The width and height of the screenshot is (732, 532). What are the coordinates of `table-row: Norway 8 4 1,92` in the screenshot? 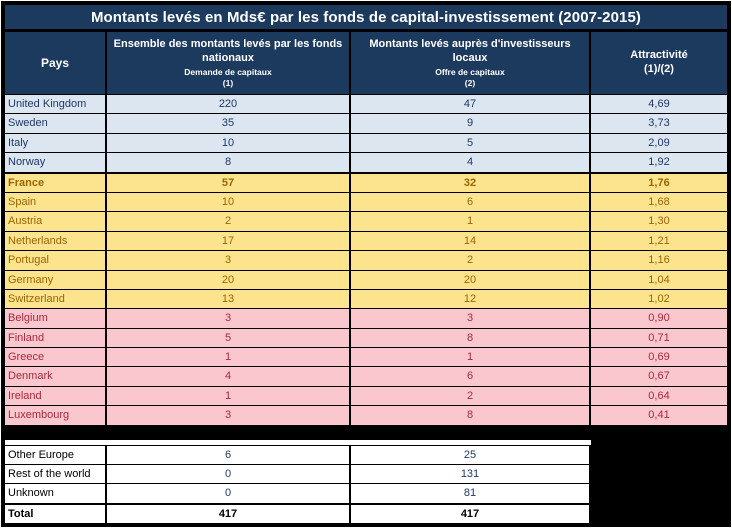 It's located at (366, 162).